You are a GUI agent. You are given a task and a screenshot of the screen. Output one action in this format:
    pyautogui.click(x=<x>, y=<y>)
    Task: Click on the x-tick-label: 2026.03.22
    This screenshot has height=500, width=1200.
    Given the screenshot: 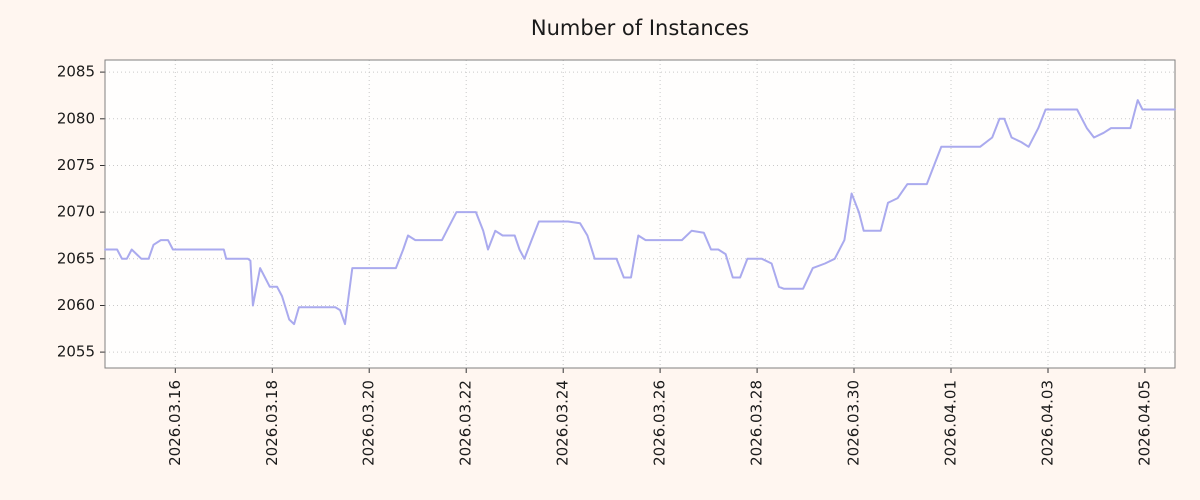 What is the action you would take?
    pyautogui.click(x=466, y=423)
    